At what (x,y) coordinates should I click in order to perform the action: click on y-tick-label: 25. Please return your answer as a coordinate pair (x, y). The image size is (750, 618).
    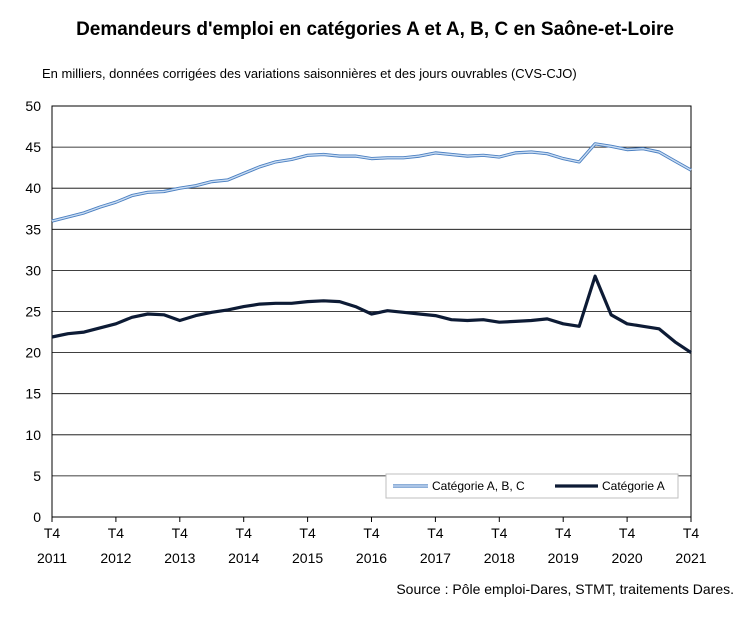
    Looking at the image, I should click on (33, 312).